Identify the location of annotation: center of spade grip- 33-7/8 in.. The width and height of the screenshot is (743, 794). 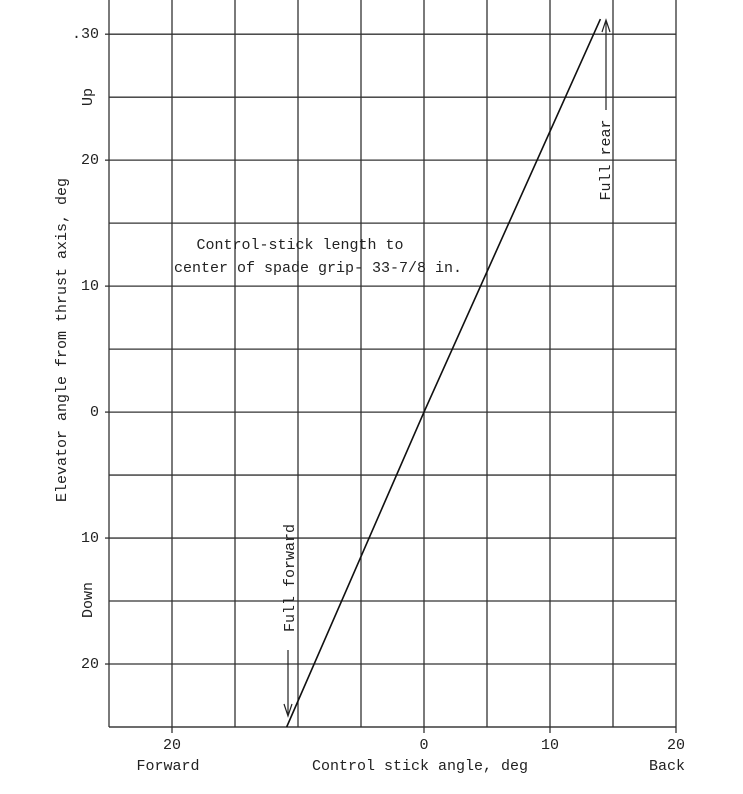
(318, 268).